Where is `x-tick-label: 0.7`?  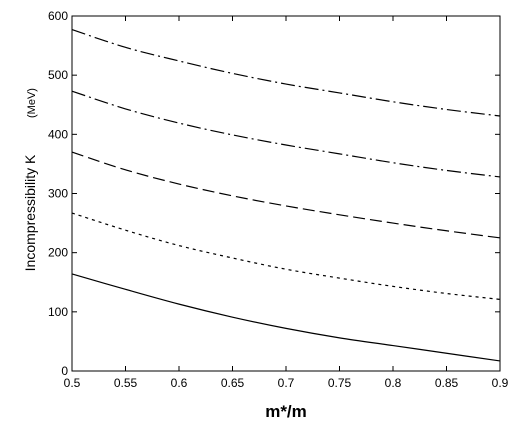
x-tick-label: 0.7 is located at coordinates (286, 383).